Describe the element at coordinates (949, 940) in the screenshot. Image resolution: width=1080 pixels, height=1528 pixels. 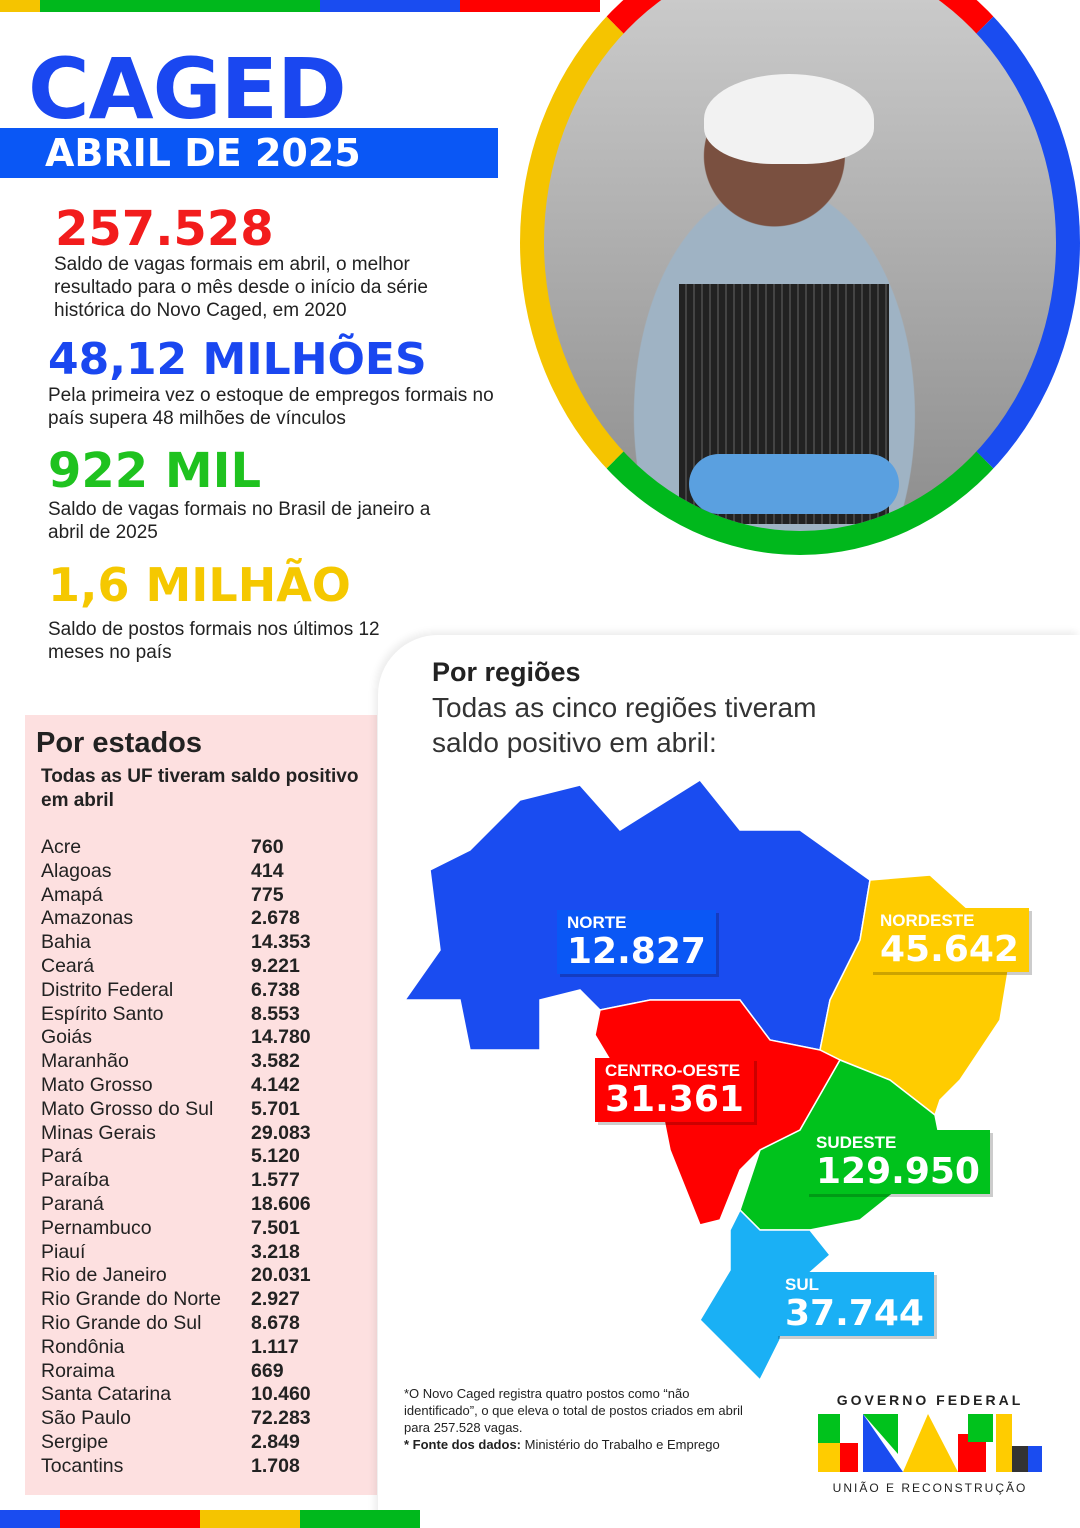
I see `label-nordeste: NORDESTE 45.642` at that location.